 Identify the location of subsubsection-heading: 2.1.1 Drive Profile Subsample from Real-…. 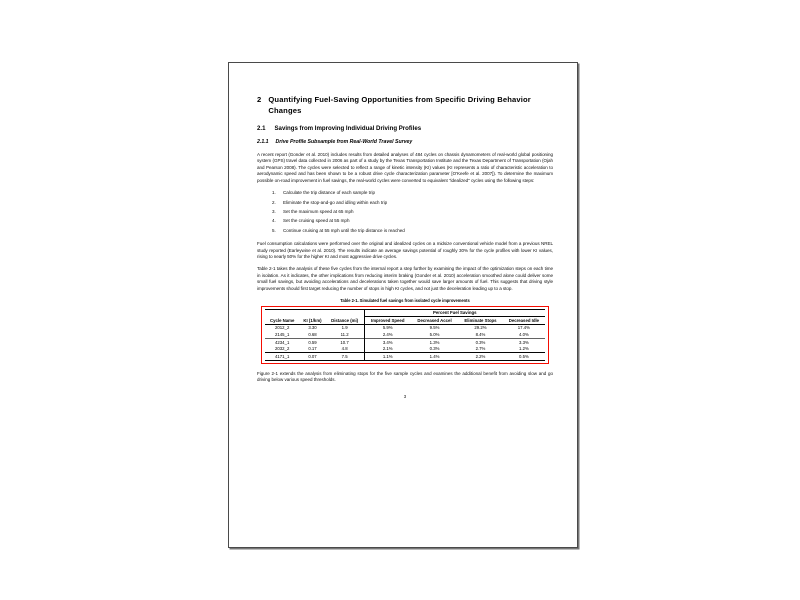
(405, 142).